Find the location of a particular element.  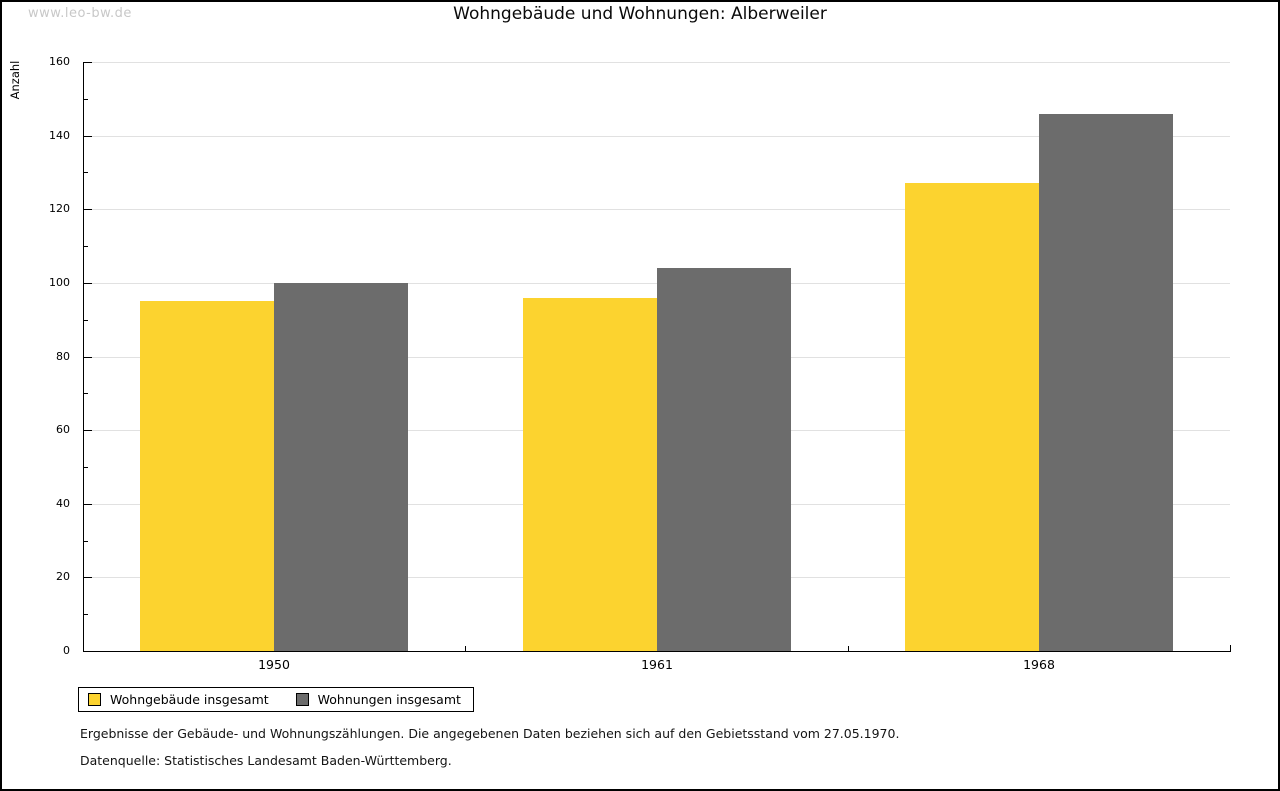

x-tick-label-1950: 1950 is located at coordinates (274, 664).